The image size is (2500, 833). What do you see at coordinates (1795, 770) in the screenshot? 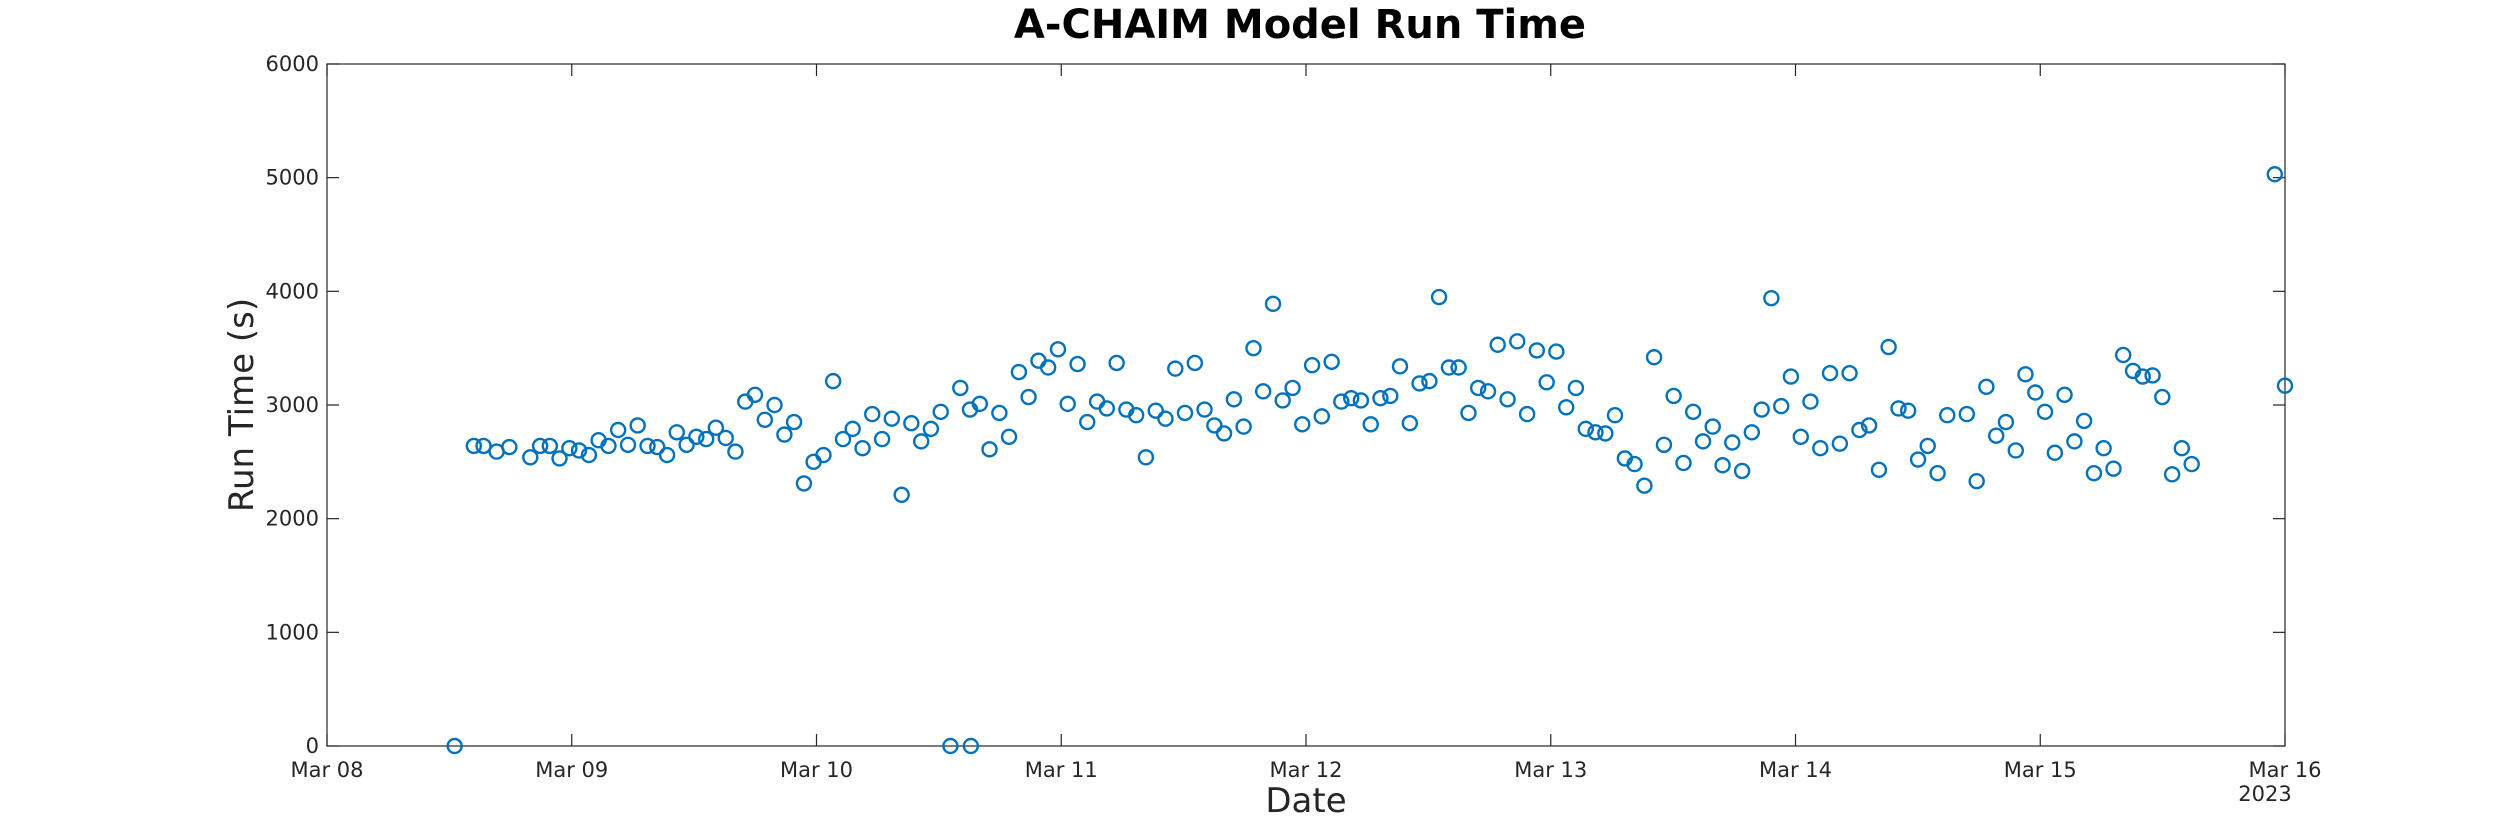
I see `x-tick-label: Mar 14` at bounding box center [1795, 770].